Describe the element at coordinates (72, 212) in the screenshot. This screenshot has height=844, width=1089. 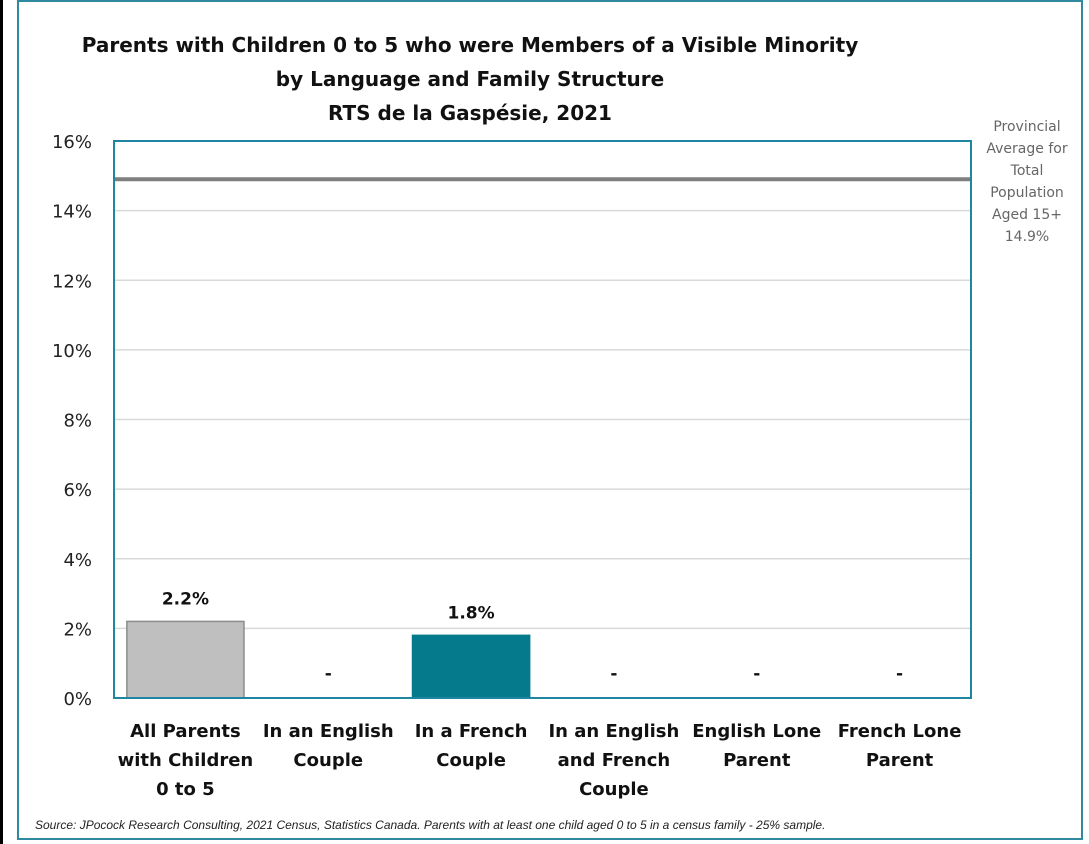
I see `y-tick-label: 14%` at that location.